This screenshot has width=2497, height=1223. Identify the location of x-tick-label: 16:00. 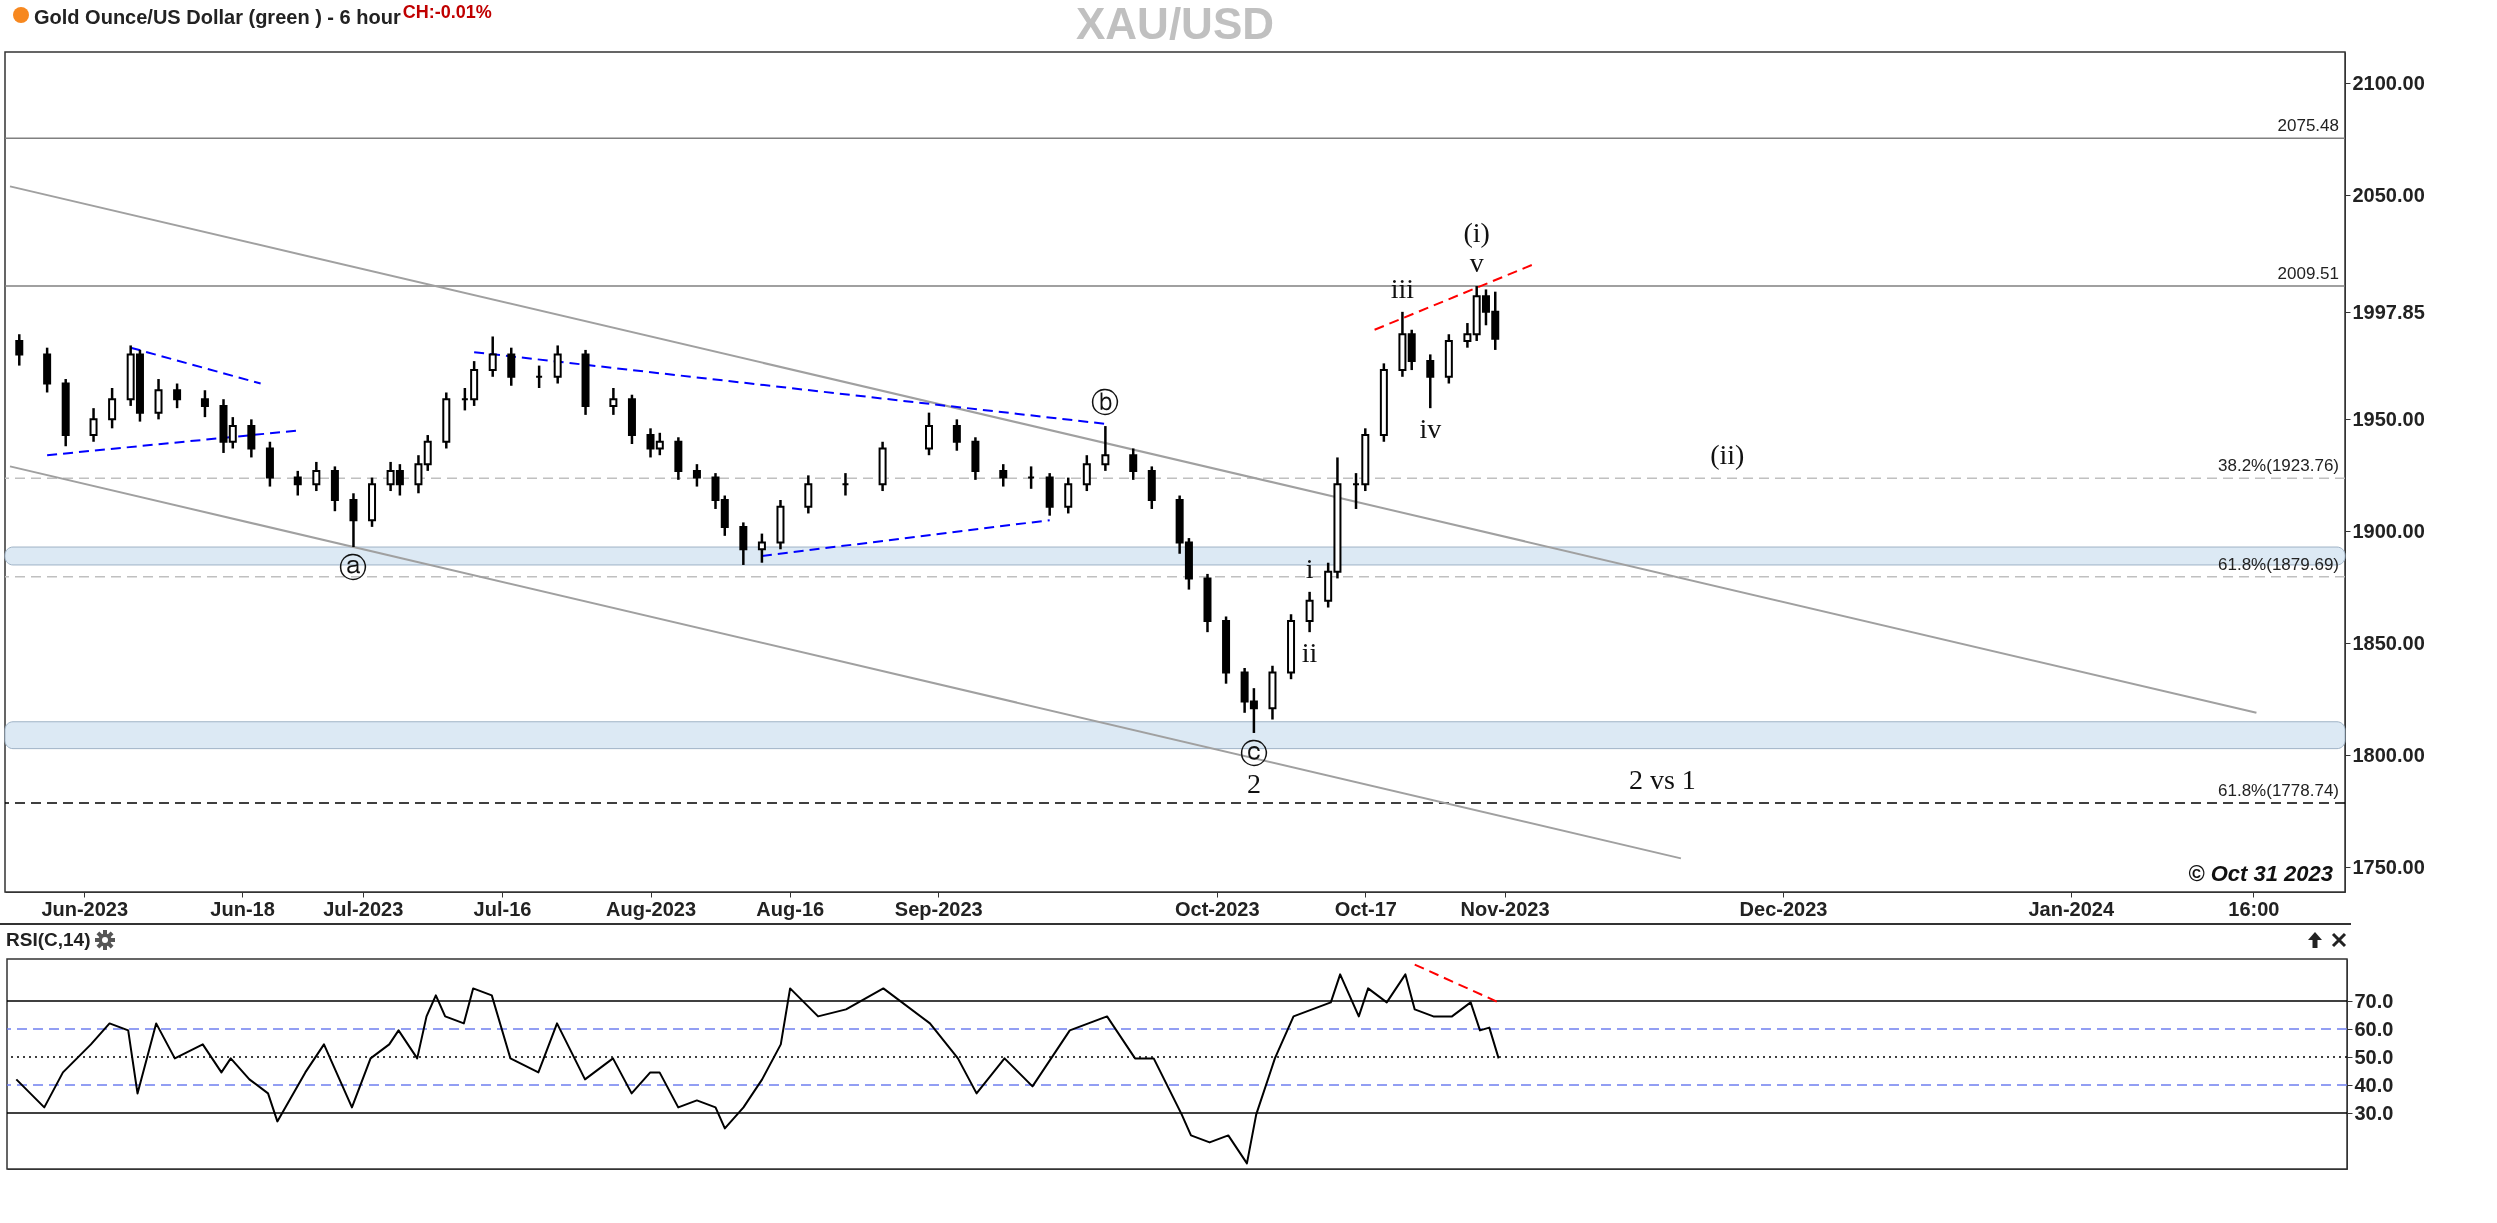
(2254, 908).